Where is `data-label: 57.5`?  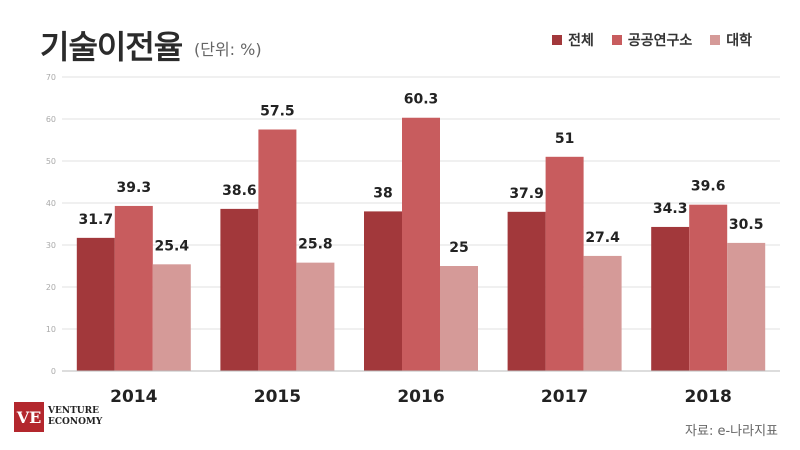
data-label: 57.5 is located at coordinates (277, 112).